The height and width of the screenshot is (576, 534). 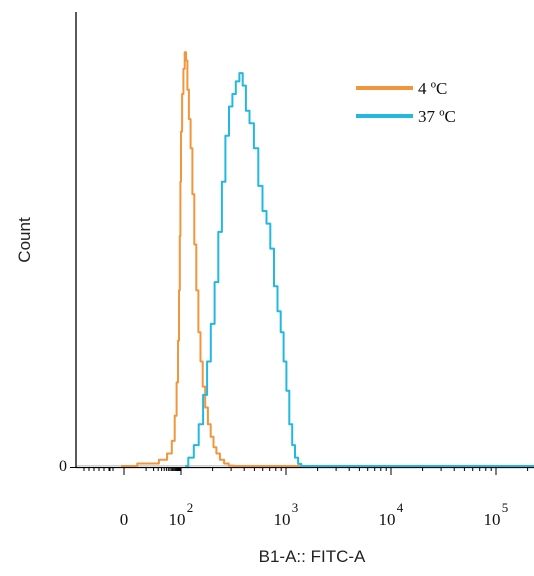 What do you see at coordinates (406, 102) in the screenshot?
I see `legend: 4 ºC 37 ºC` at bounding box center [406, 102].